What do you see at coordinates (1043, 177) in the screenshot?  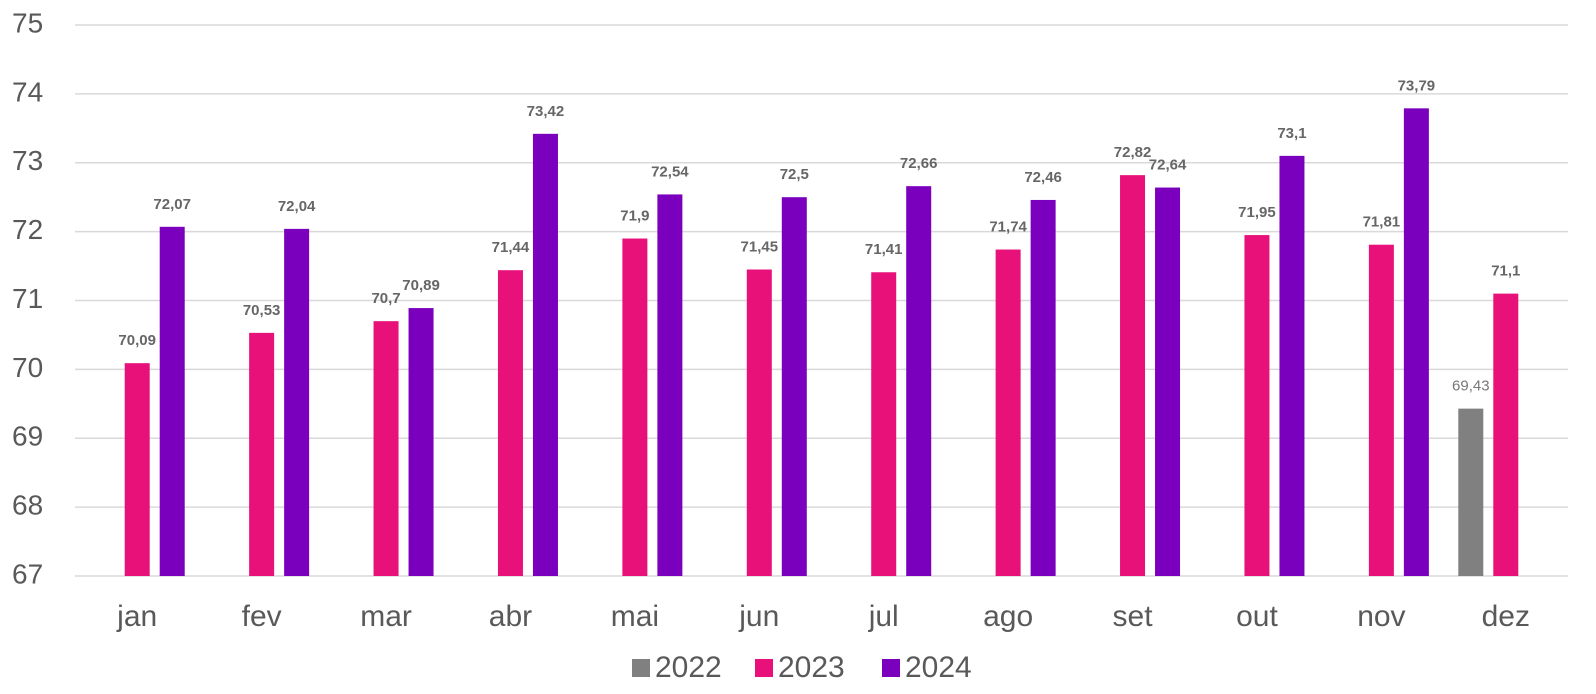 I see `data-label: 72,46` at bounding box center [1043, 177].